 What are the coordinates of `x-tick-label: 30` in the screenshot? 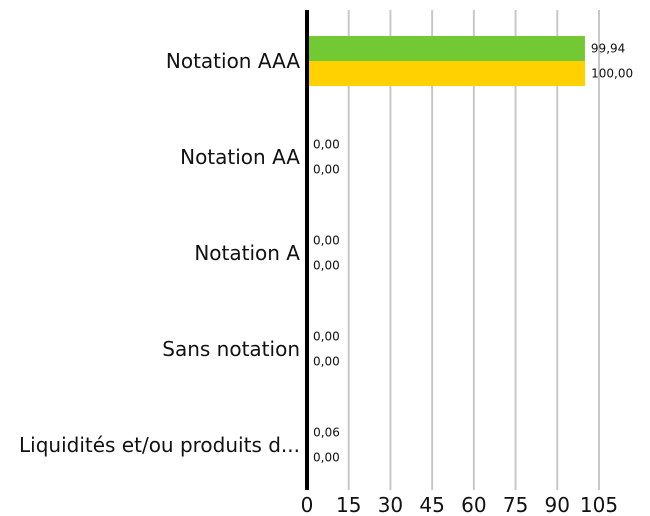 It's located at (390, 504).